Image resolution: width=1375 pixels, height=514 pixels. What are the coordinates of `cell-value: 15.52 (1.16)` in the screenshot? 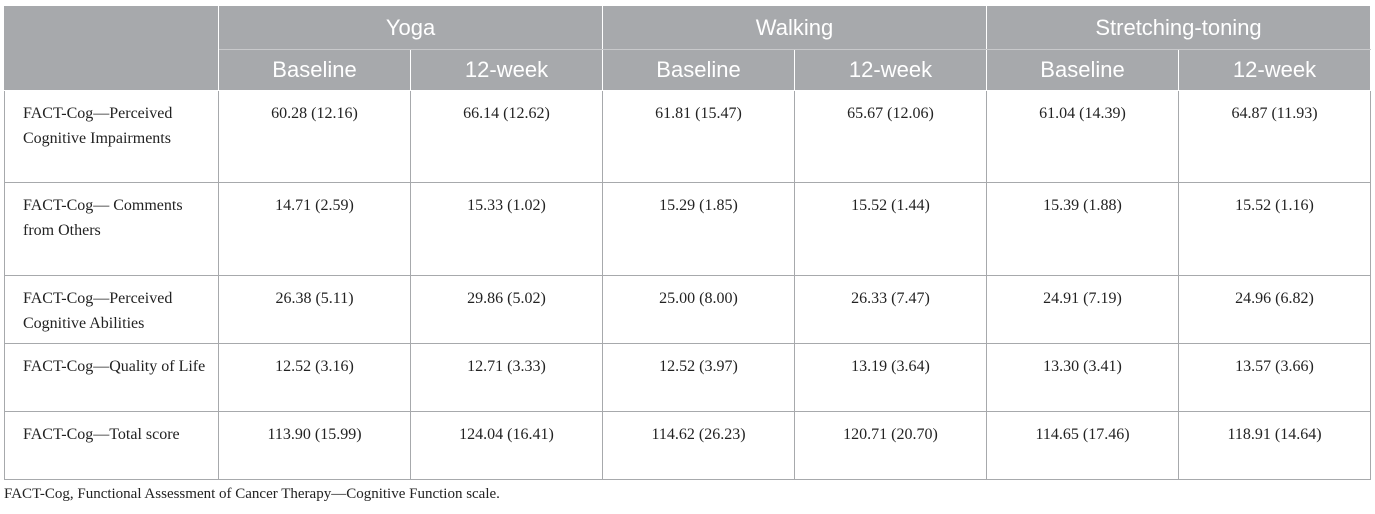 It's located at (1274, 229).